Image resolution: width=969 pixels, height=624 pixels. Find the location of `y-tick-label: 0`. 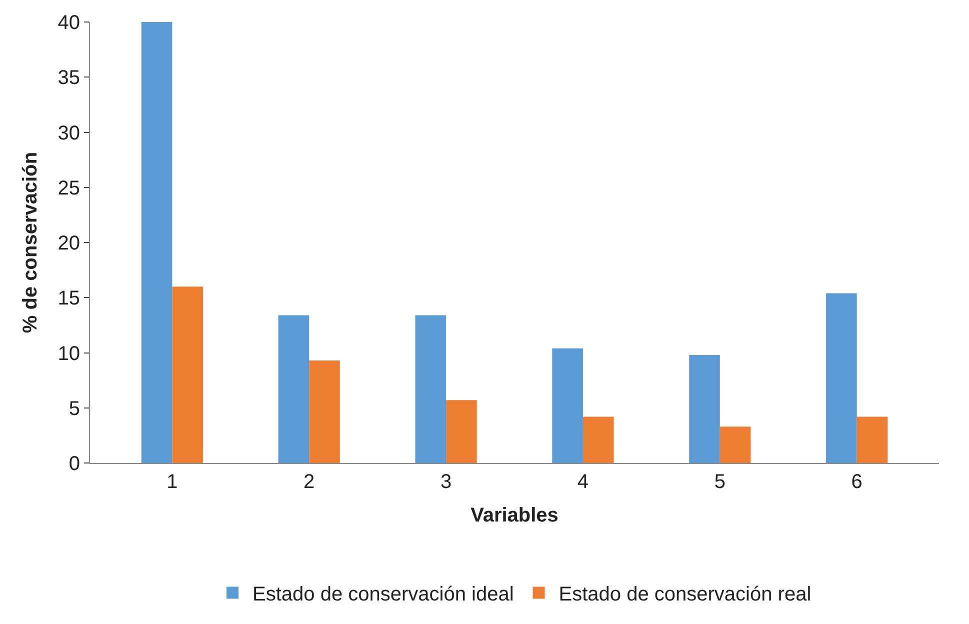

y-tick-label: 0 is located at coordinates (74, 464).